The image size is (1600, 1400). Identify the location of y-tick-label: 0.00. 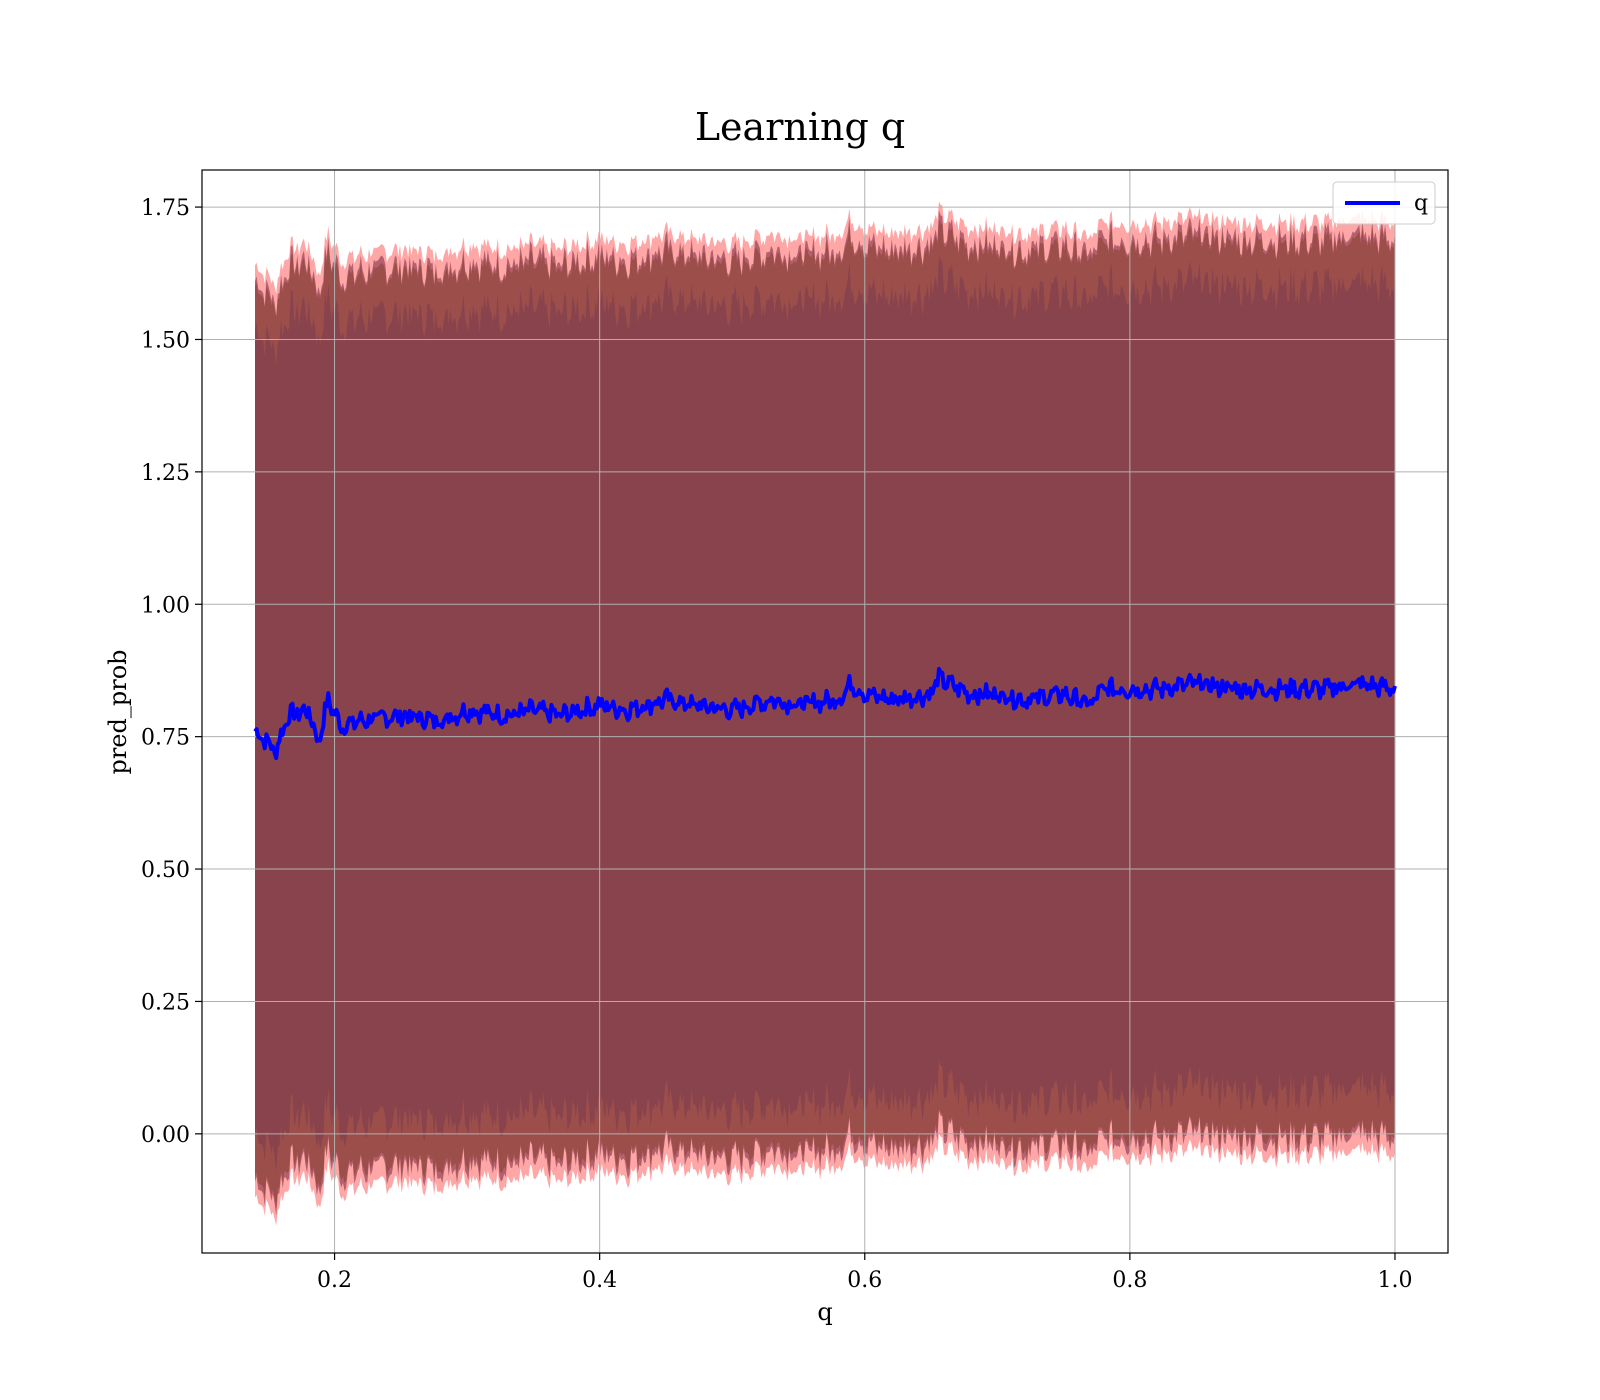
(165, 1135).